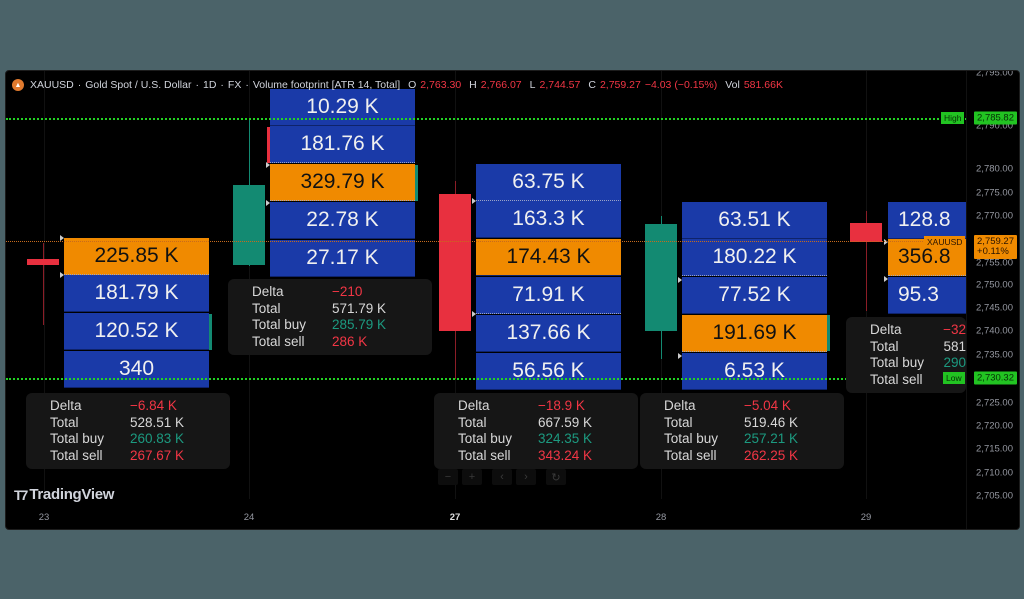 Image resolution: width=1024 pixels, height=599 pixels. I want to click on footprint-row: 27.17 K, so click(342, 258).